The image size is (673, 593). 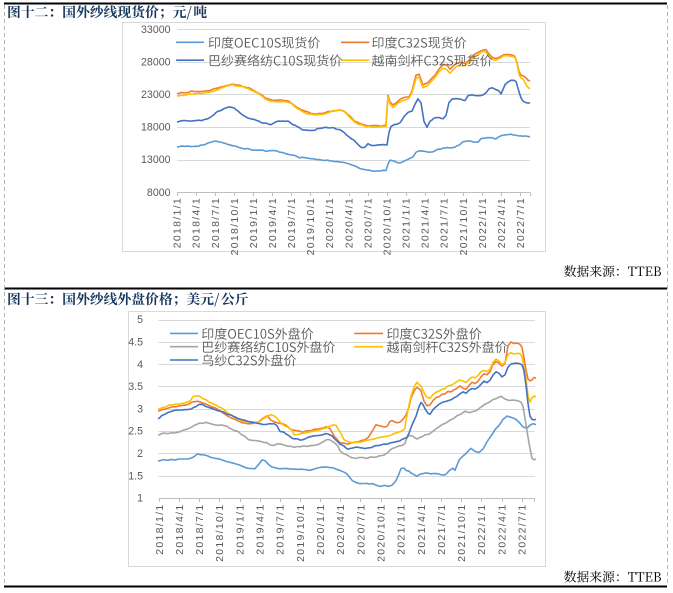 I want to click on svg-text: 2.5, so click(x=135, y=432).